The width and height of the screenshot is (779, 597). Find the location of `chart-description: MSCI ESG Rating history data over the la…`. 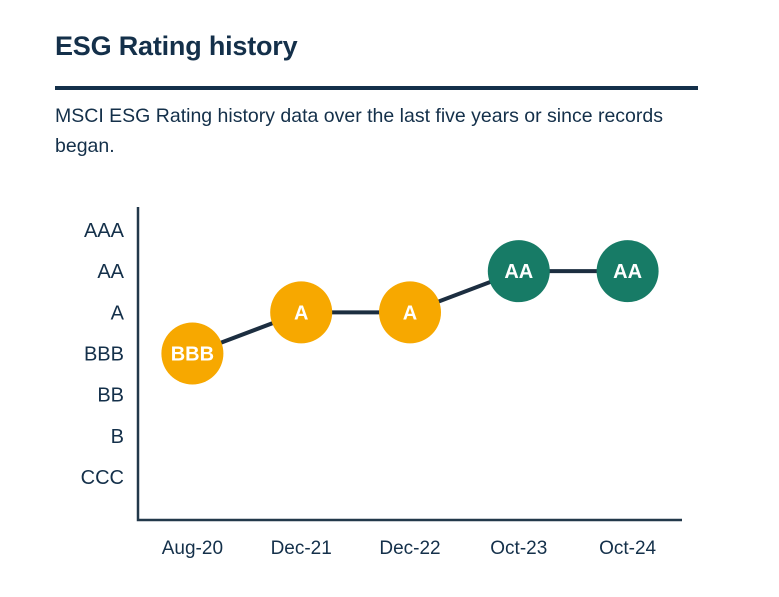

chart-description: MSCI ESG Rating history data over the la… is located at coordinates (359, 131).